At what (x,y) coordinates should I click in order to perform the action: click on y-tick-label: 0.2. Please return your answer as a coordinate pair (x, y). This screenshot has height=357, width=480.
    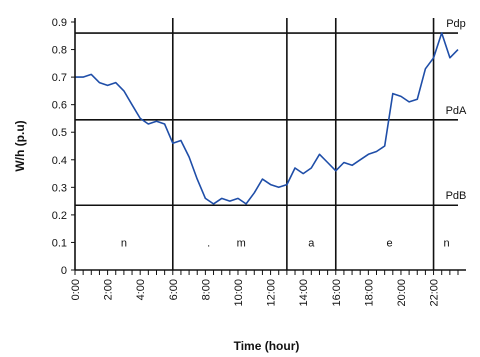
    Looking at the image, I should click on (59, 216).